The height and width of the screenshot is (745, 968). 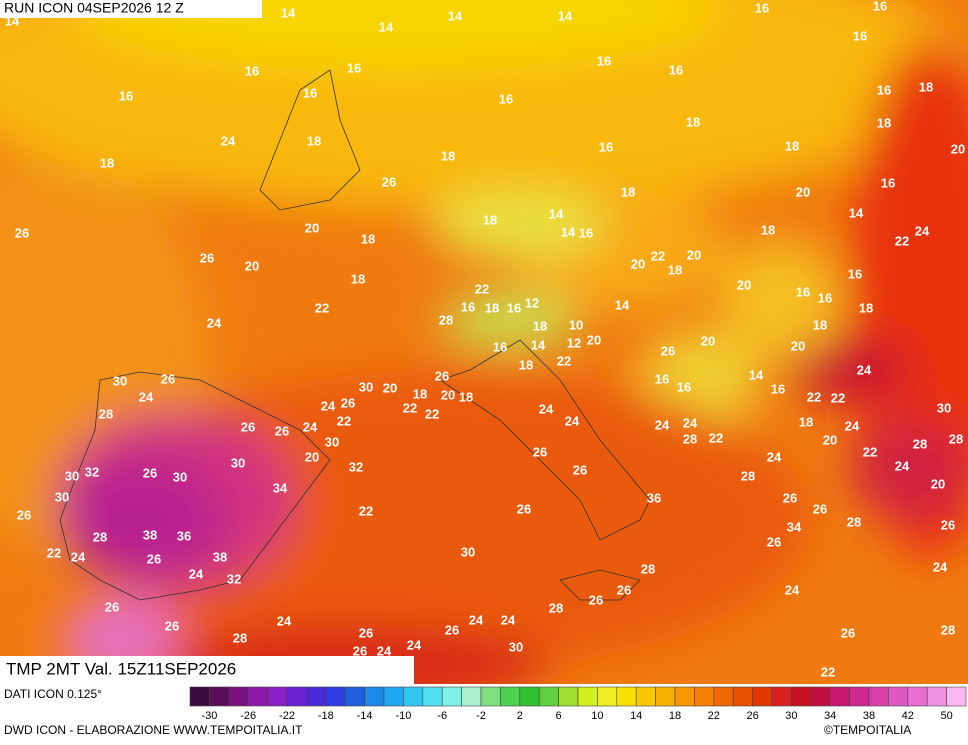 I want to click on field-box, so click(x=207, y=670).